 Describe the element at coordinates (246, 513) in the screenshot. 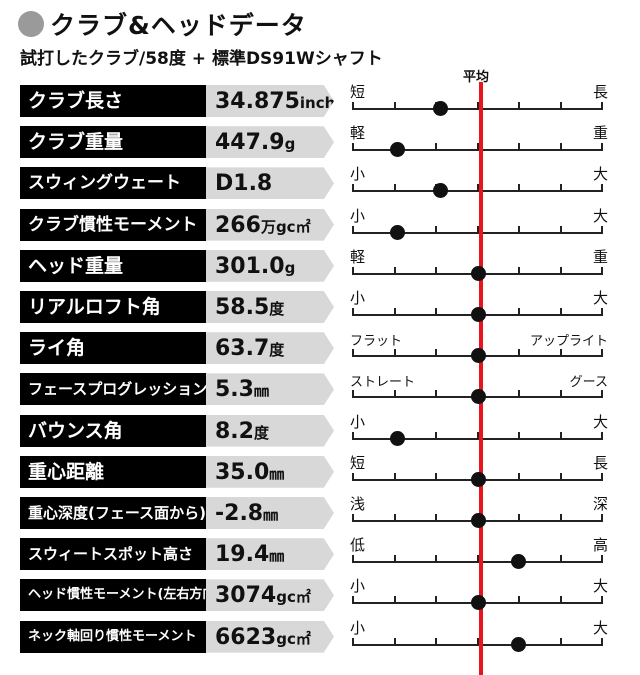

I see `row-value: -2.8㎜` at that location.